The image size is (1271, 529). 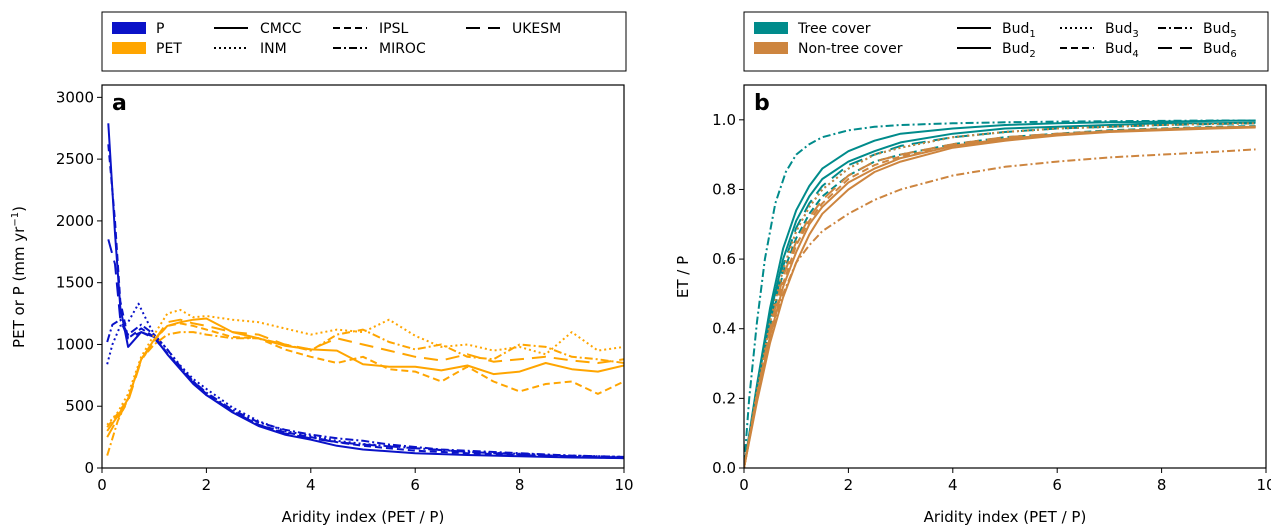 I want to click on y-tick-label: 0.8, so click(x=724, y=189).